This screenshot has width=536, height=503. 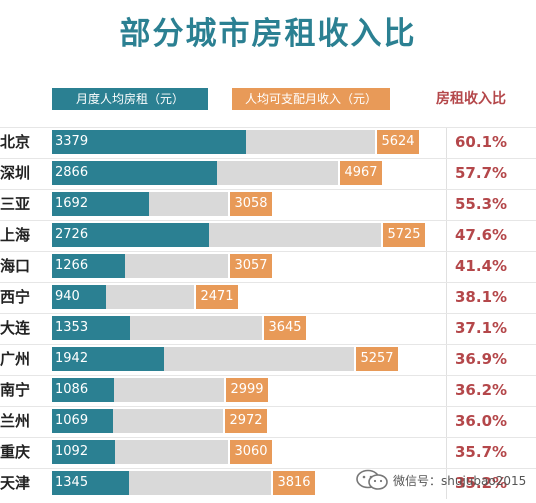 I want to click on legend-income: 人均可支配月收入（元）, so click(x=311, y=99).